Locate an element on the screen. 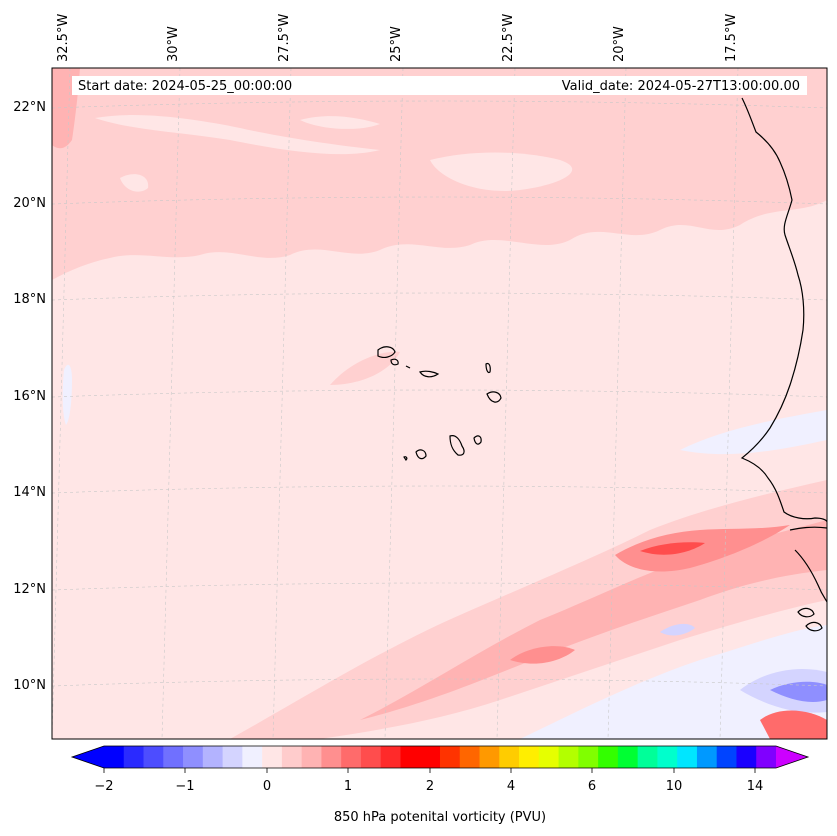 The image size is (837, 836). pv-contour-ridge-inner is located at coordinates (702, 548).